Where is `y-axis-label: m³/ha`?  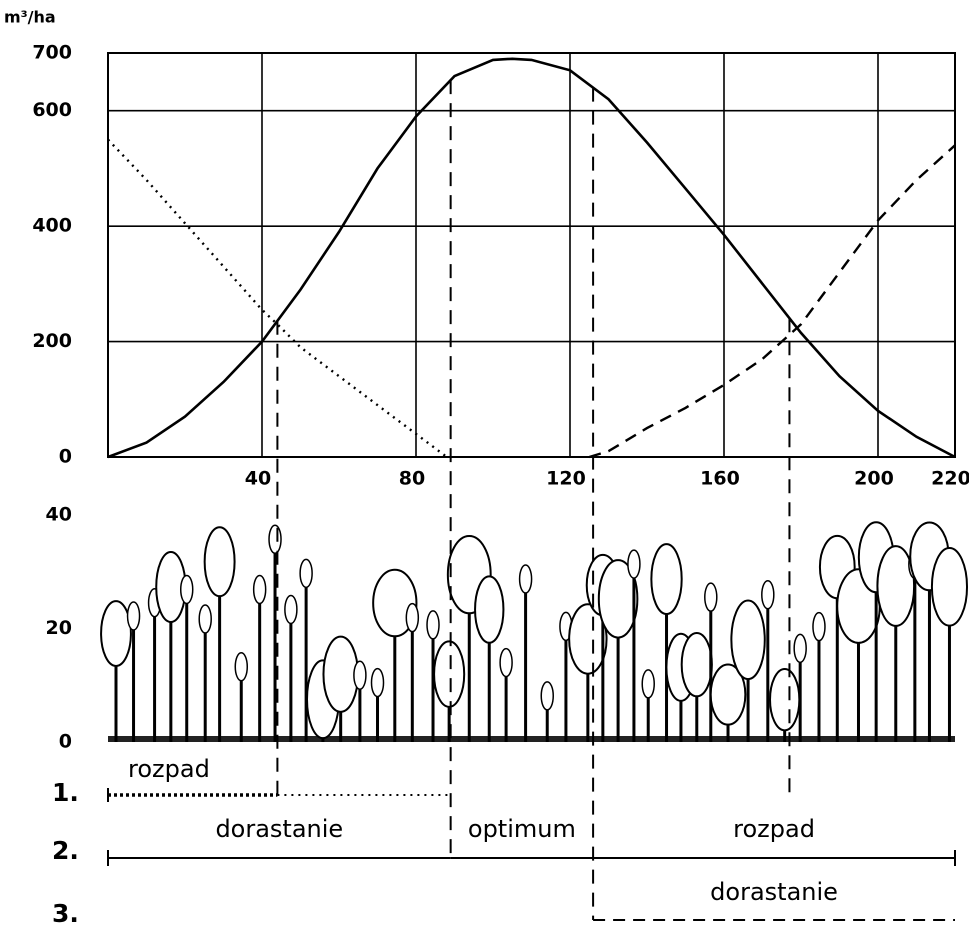 y-axis-label: m³/ha is located at coordinates (30, 17).